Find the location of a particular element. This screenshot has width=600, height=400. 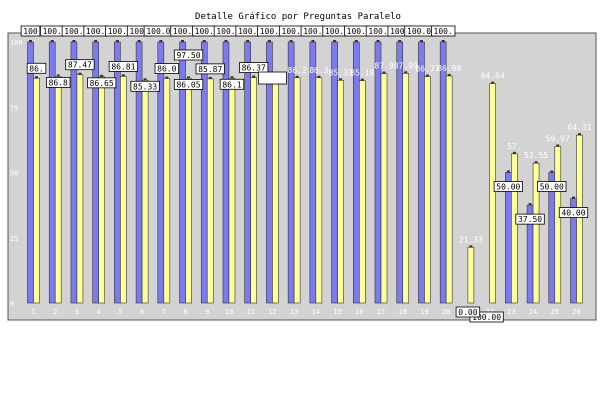

x-tick-label: 24 is located at coordinates (533, 312).